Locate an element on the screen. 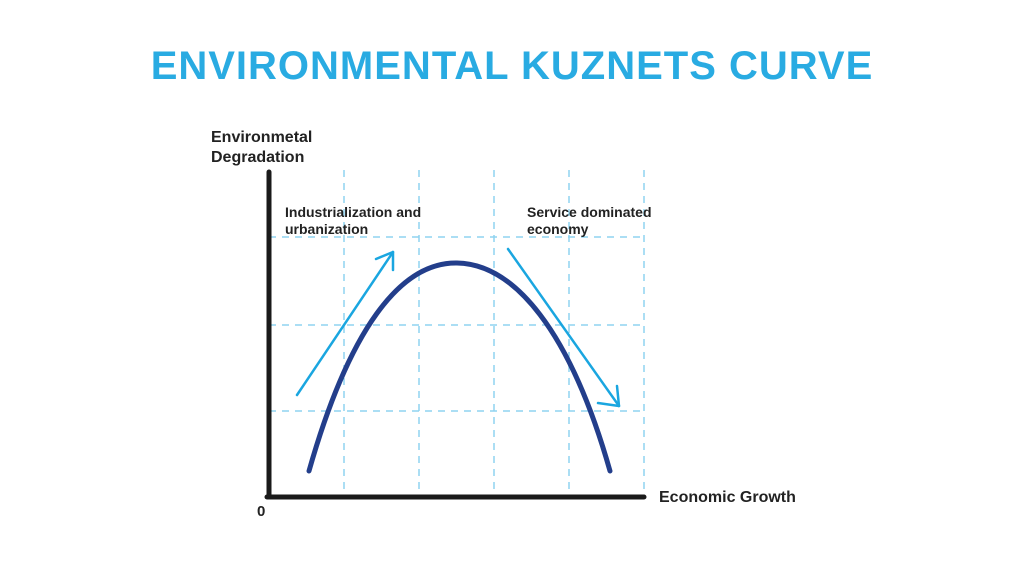  annotation-service-economy: Service dominated economy is located at coordinates (607, 221).